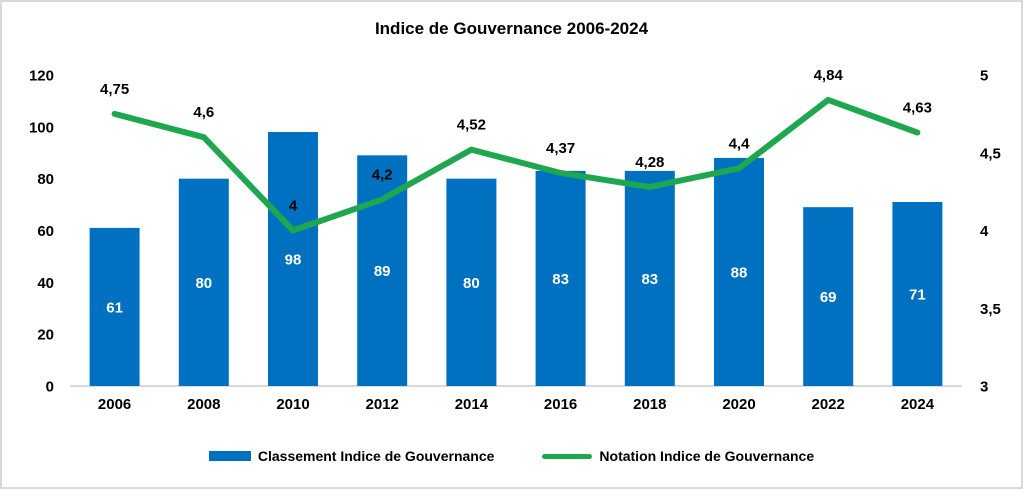 This screenshot has width=1023, height=489. I want to click on legend-item-classement: Classement Indice de Gouvernance, so click(351, 456).